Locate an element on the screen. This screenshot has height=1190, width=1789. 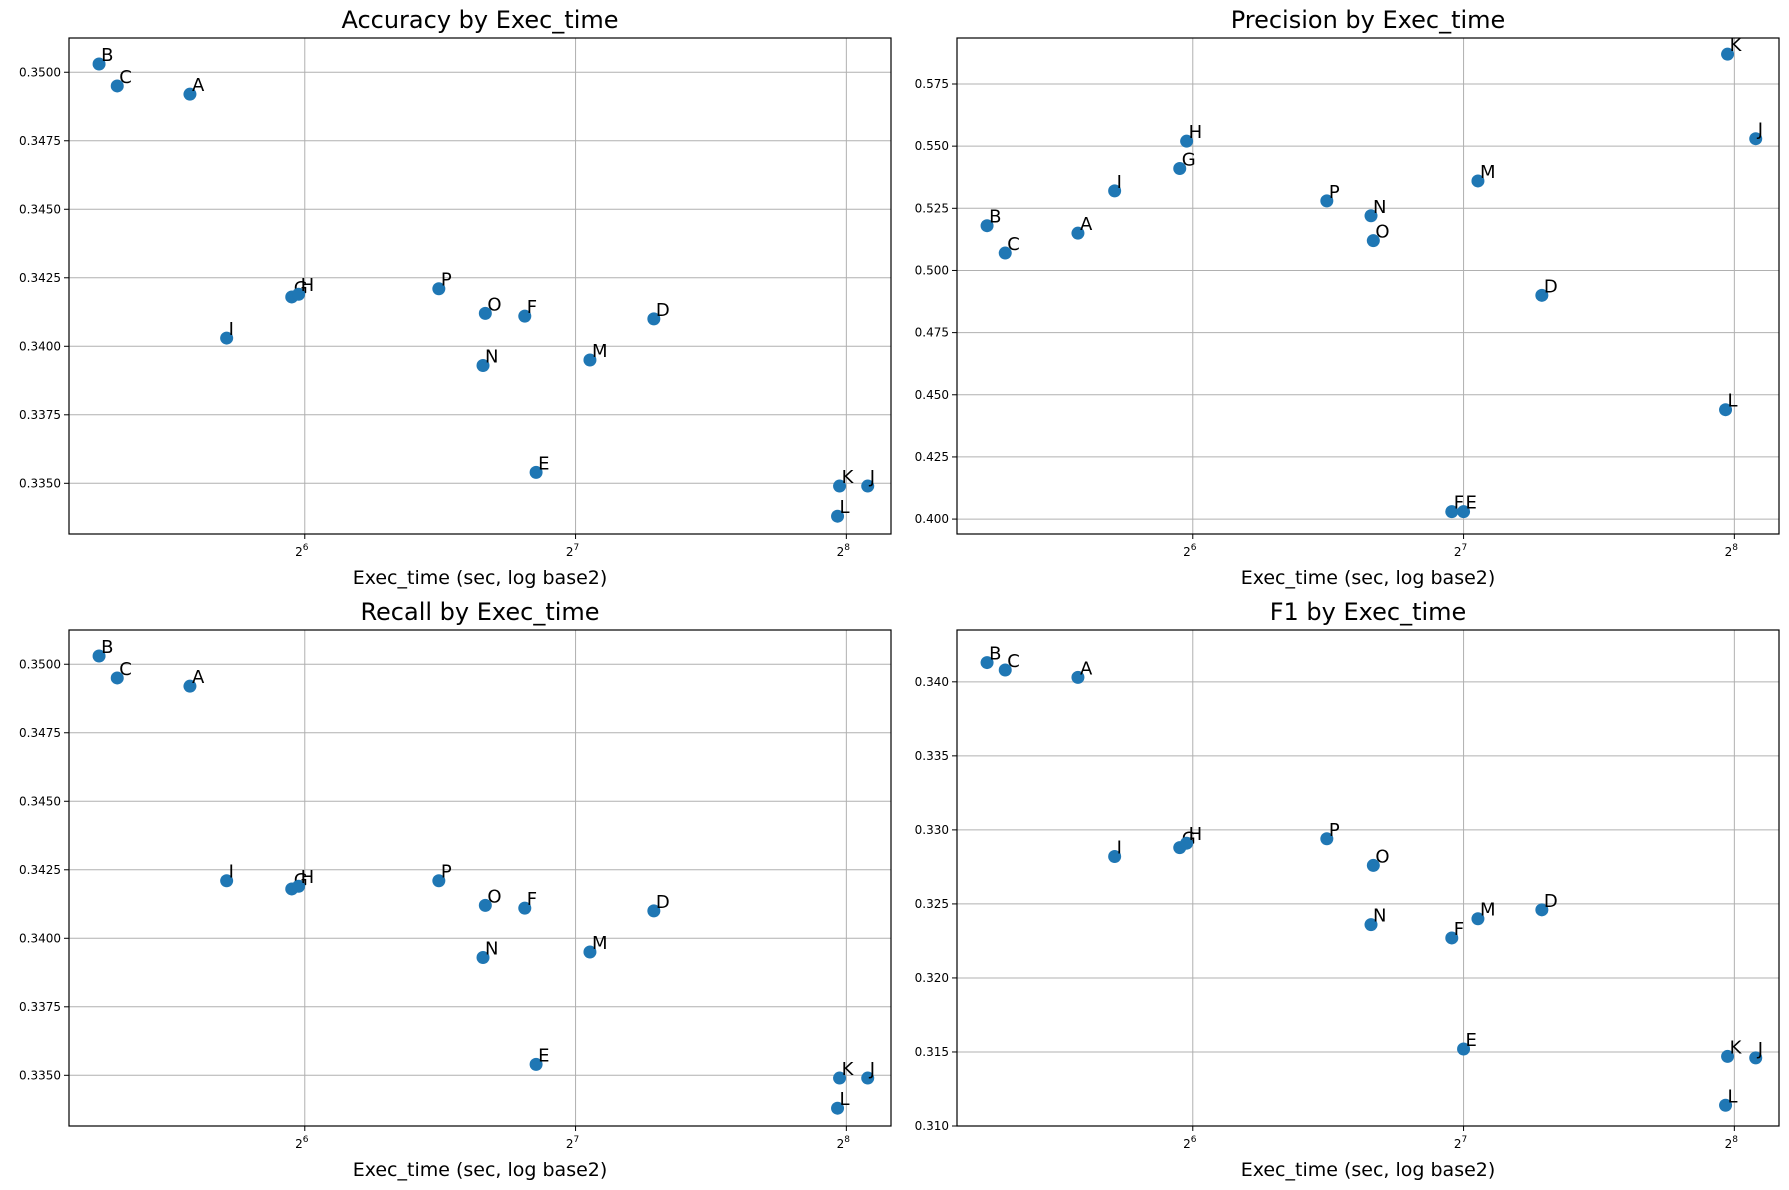
data-point-A is located at coordinates (1078, 233).